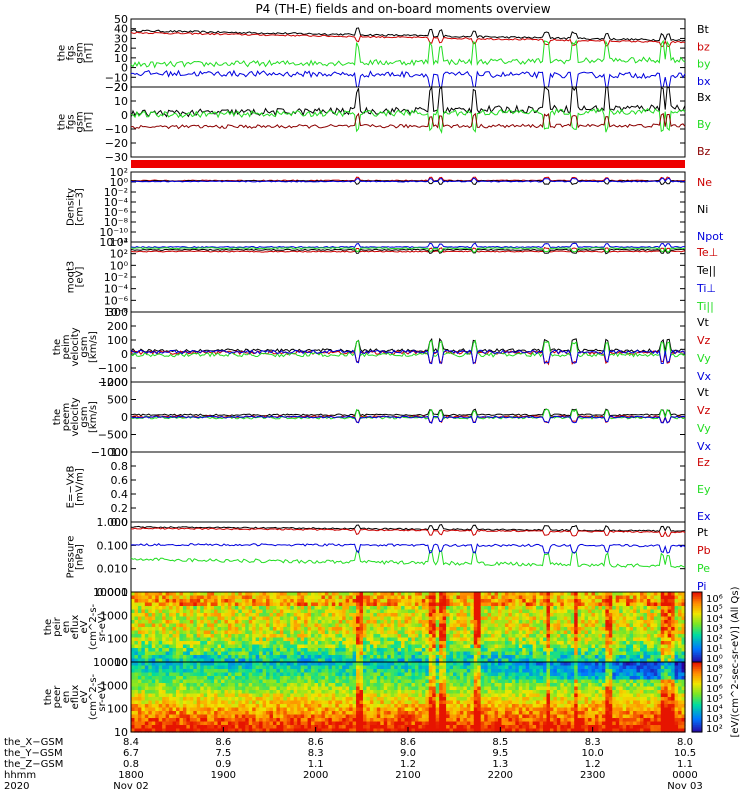  Describe the element at coordinates (116, 157) in the screenshot. I see `y-tick-label: −30` at that location.